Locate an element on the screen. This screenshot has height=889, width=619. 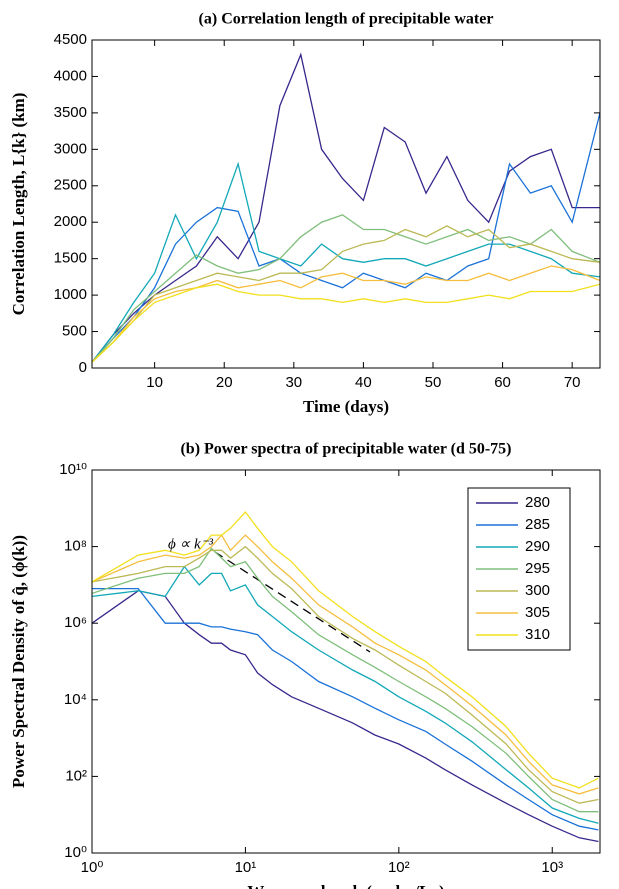
y-tick-label: 2500 is located at coordinates (70, 185).